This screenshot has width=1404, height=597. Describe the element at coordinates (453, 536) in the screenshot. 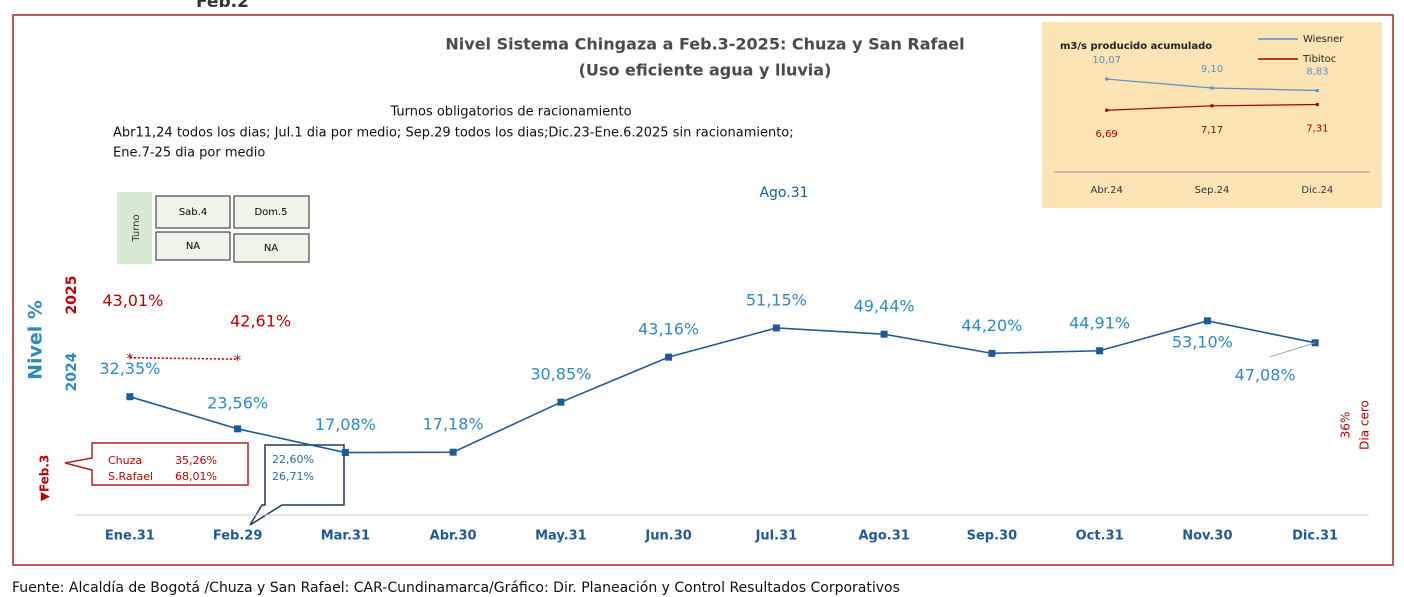

I see `x-tick-label: Abr.30` at that location.